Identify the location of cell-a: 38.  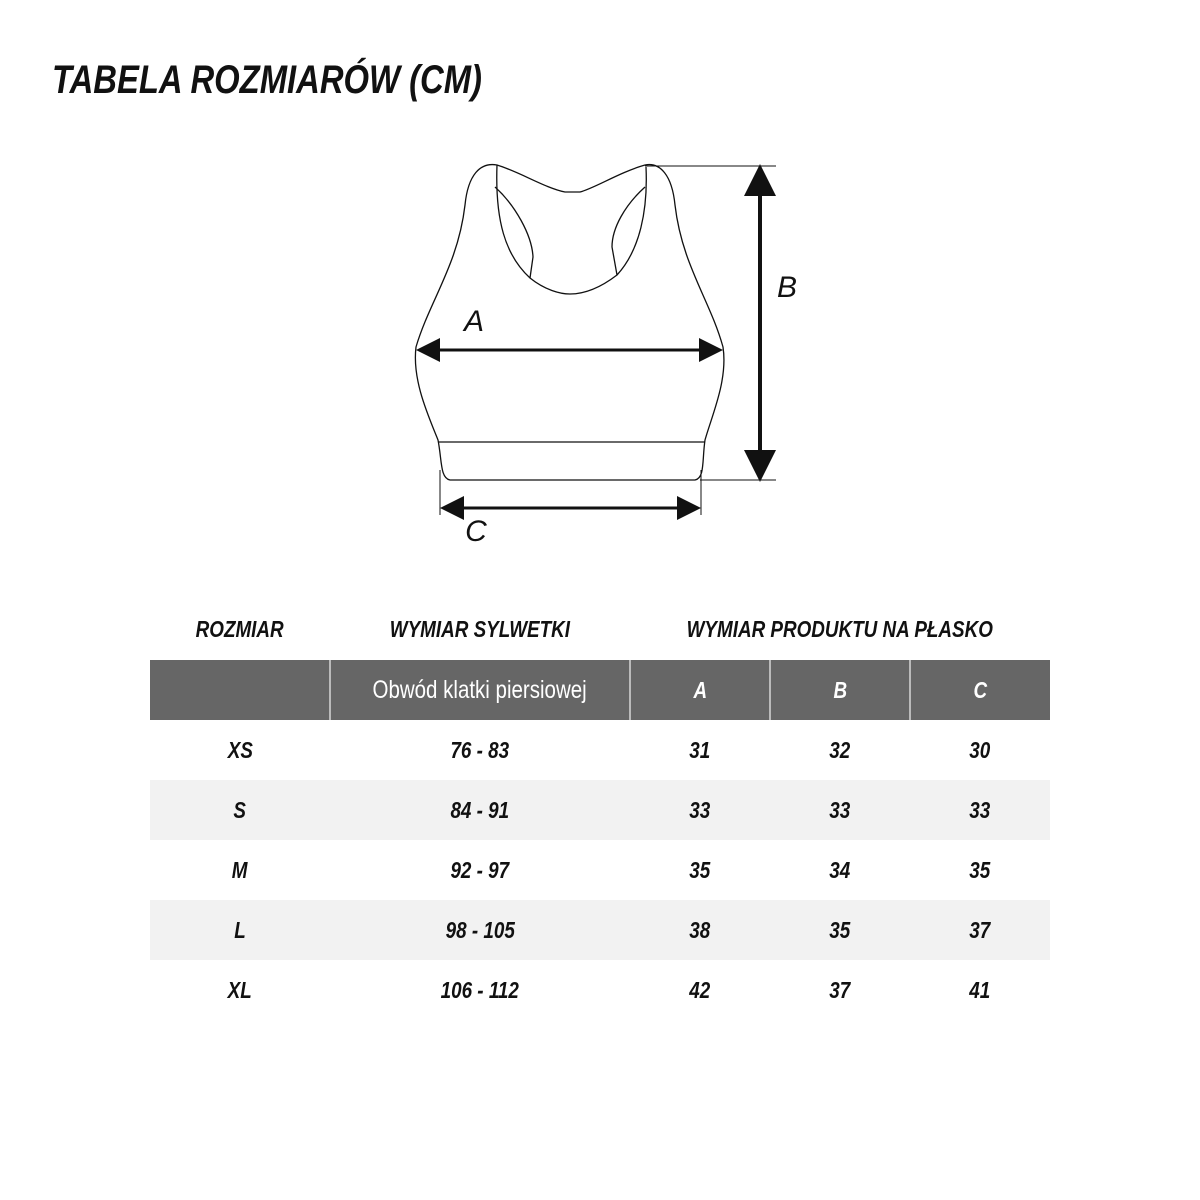
(700, 930).